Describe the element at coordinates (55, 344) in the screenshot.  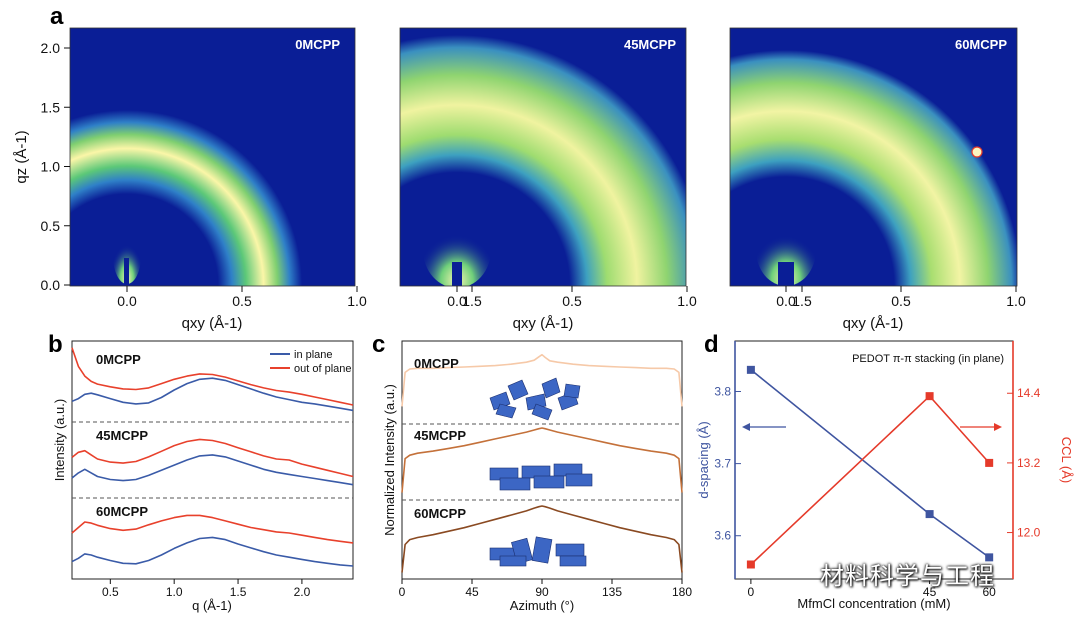
I see `panel-b-letter: b` at that location.